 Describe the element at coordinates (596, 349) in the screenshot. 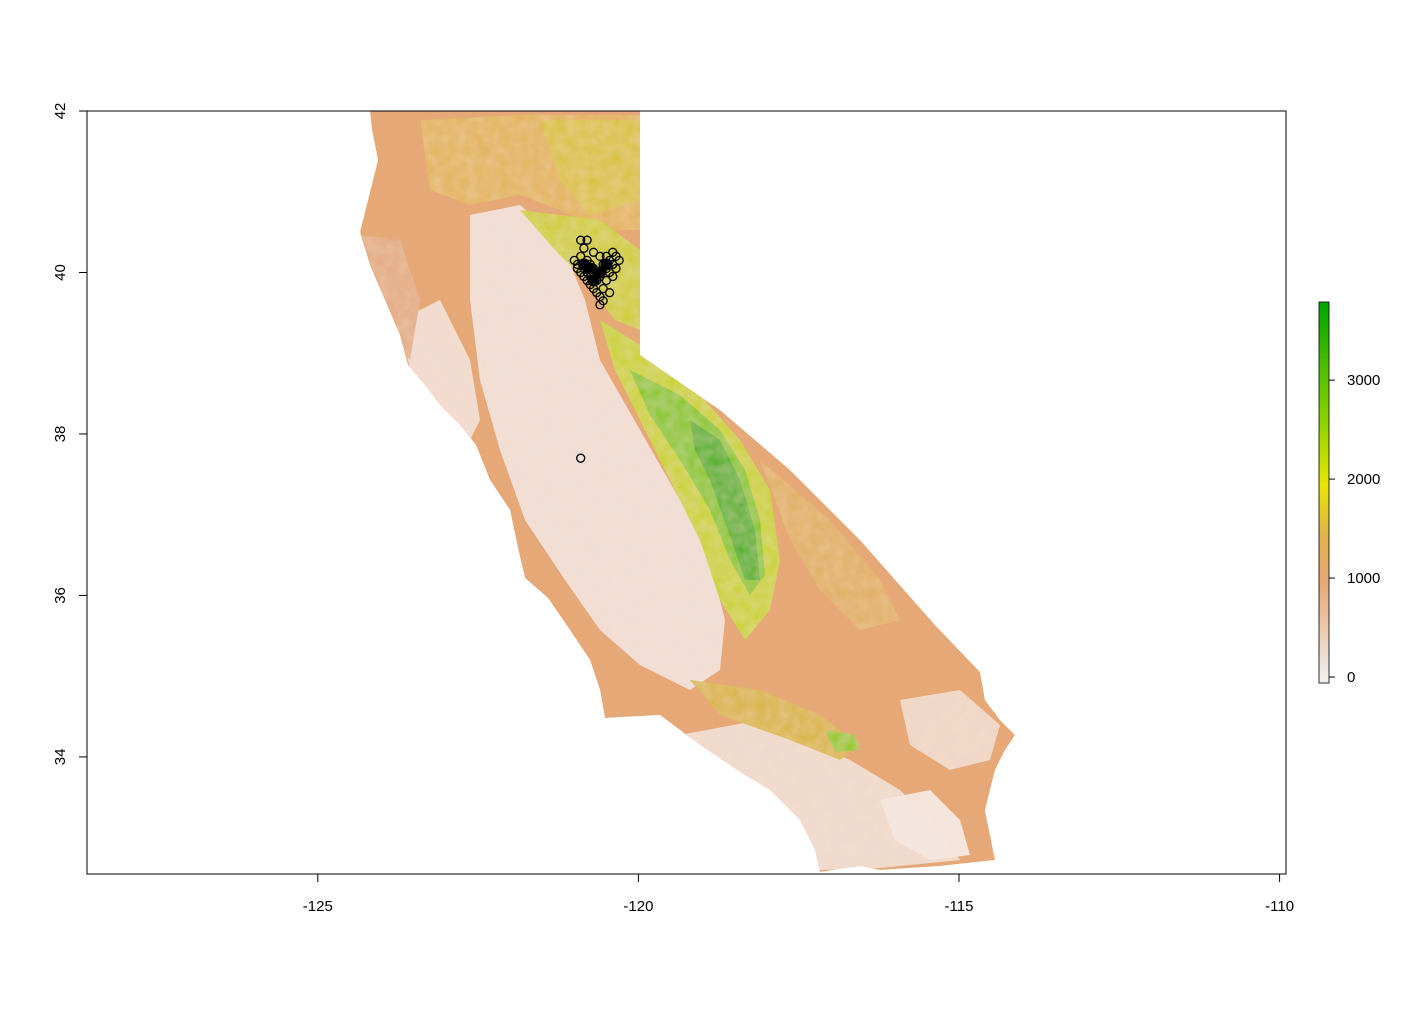

I see `occurrence-points` at that location.